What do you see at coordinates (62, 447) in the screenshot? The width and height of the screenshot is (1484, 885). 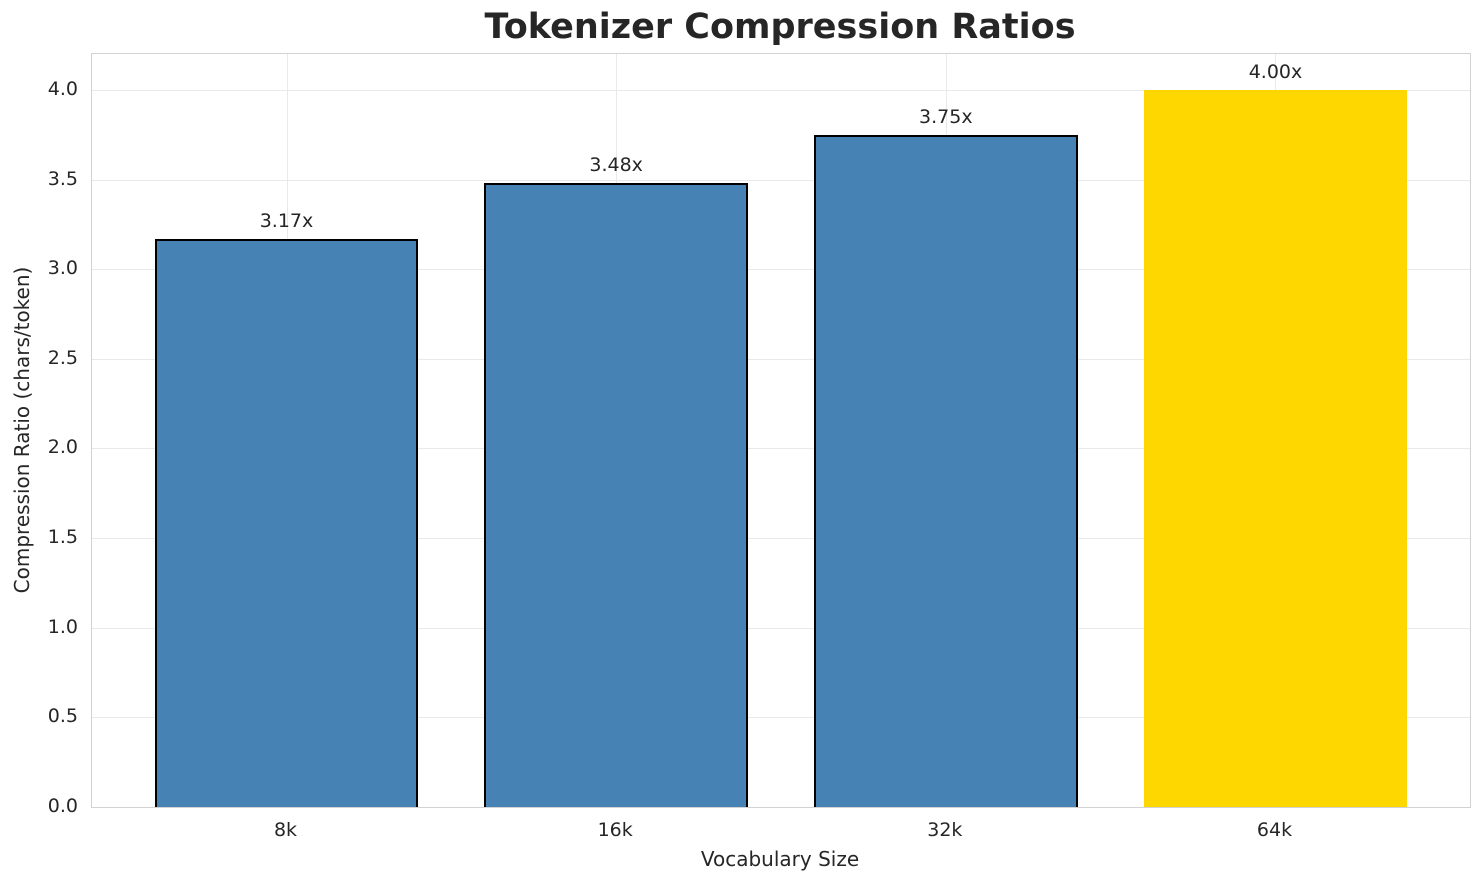 I see `y-tick-label: 2.0` at bounding box center [62, 447].